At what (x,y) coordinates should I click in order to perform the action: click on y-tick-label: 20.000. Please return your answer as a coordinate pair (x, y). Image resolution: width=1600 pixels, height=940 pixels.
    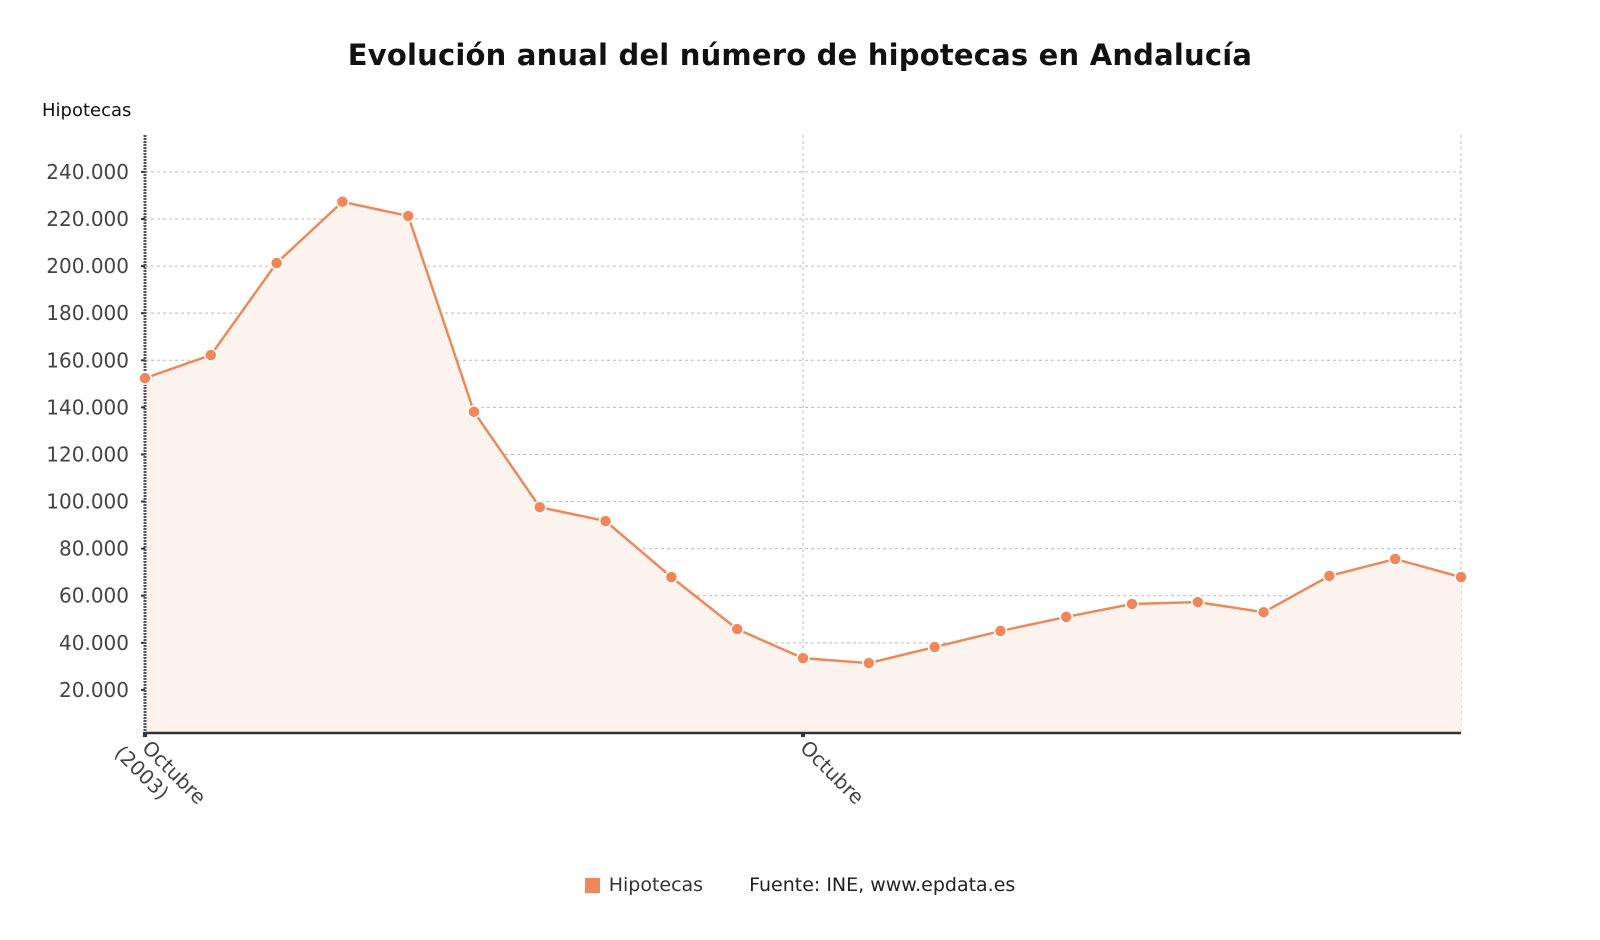
    Looking at the image, I should click on (94, 690).